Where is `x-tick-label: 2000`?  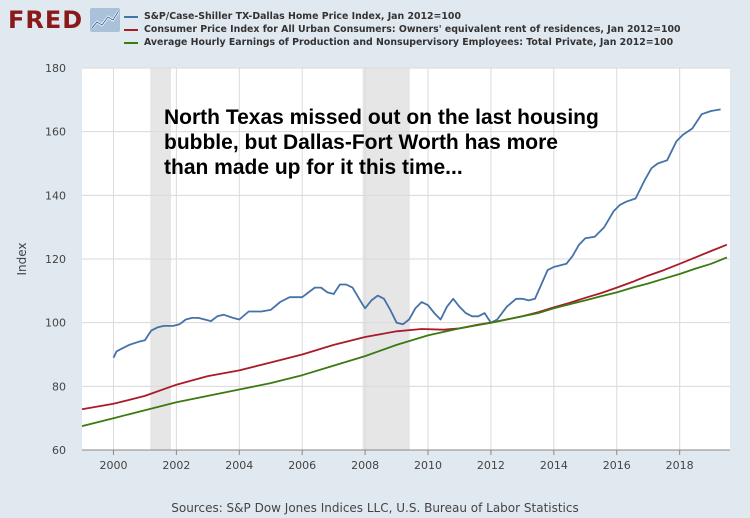
x-tick-label: 2000 is located at coordinates (113, 465).